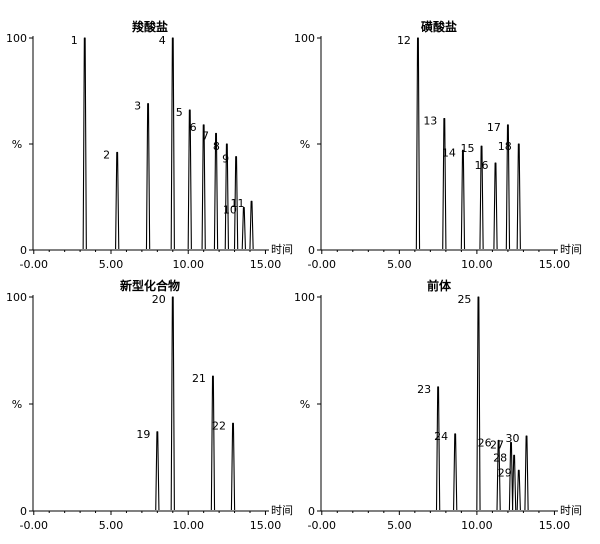  I want to click on chart-title: 磺酸盐, so click(439, 26).